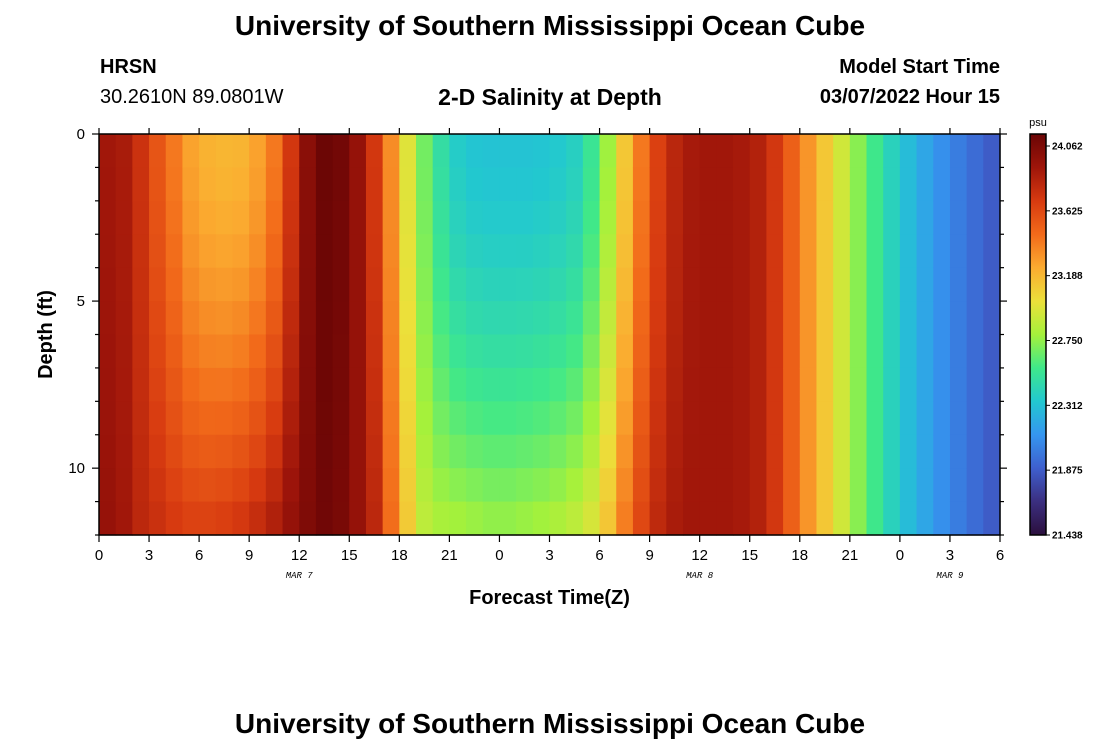  I want to click on colorbar-tick-label: 21.875, so click(1067, 471).